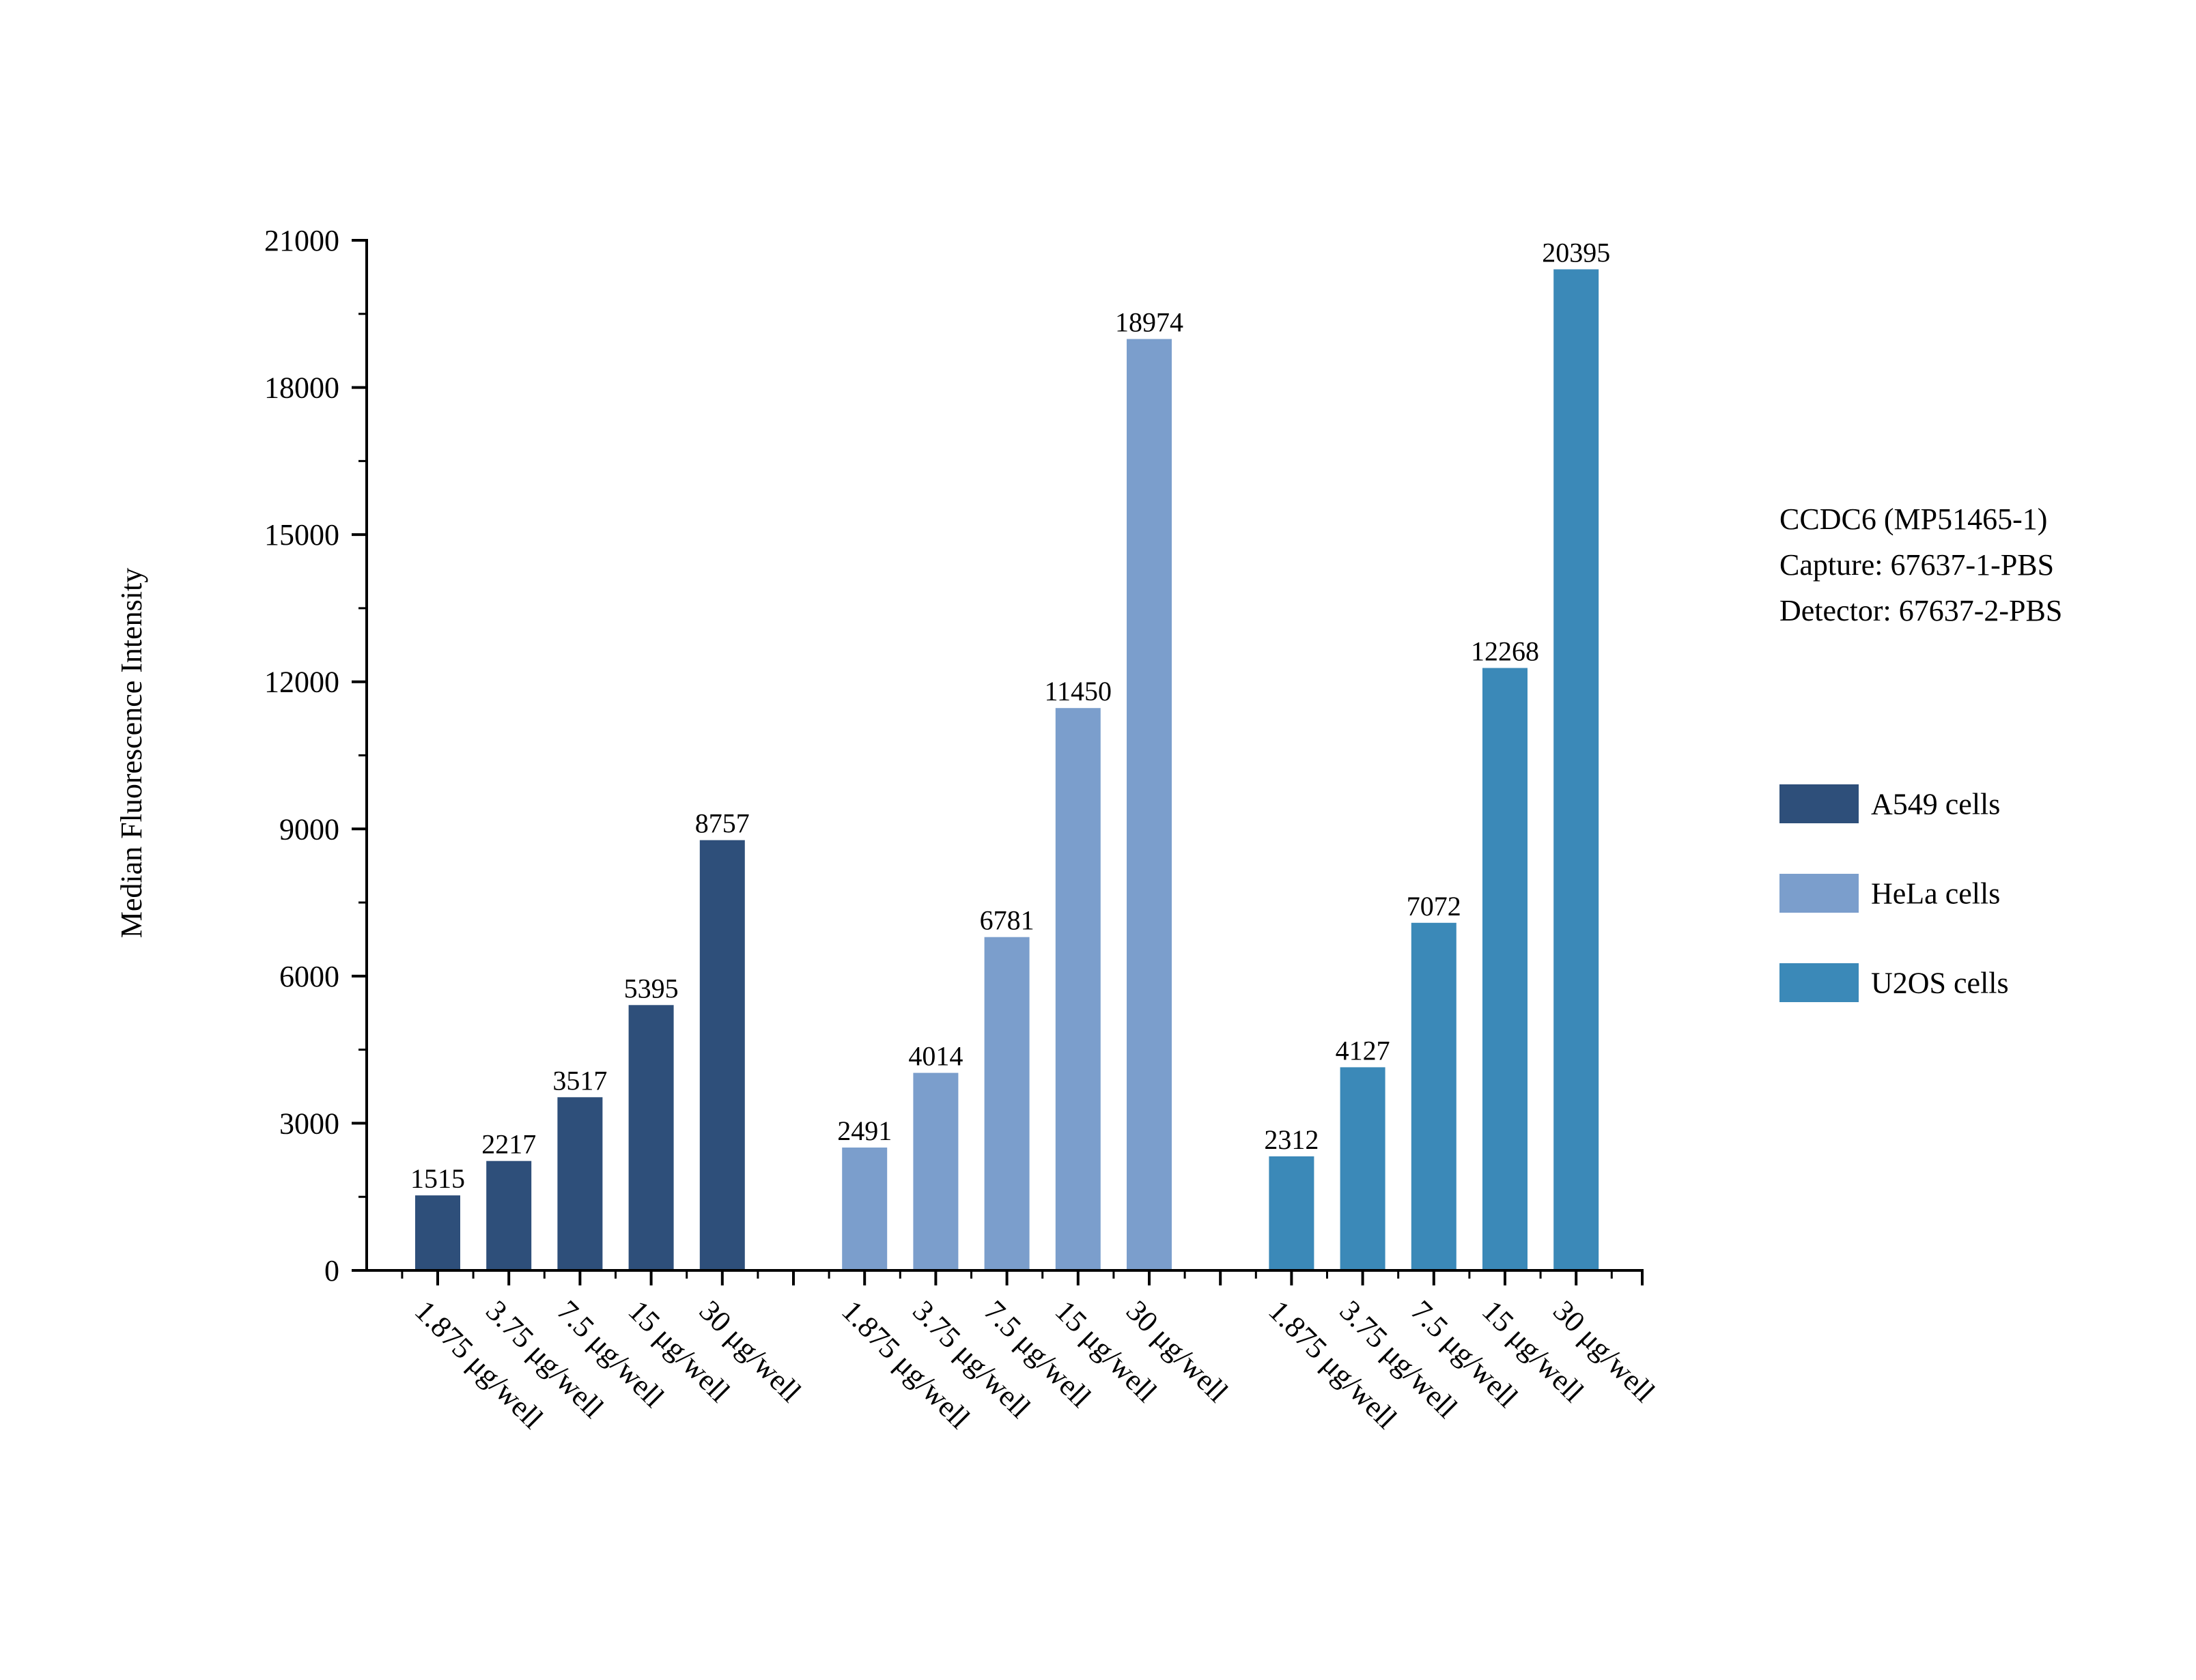 This screenshot has width=2196, height=1680. I want to click on data-label: 12268, so click(1505, 651).